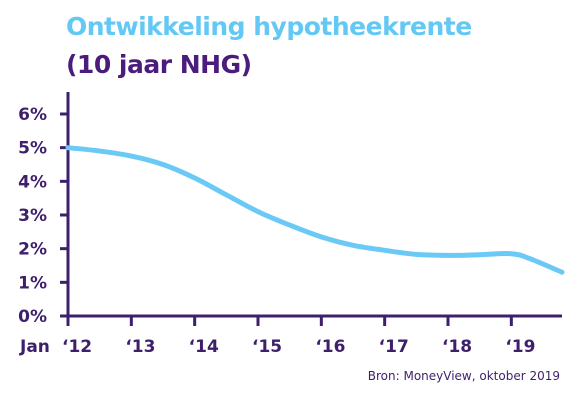 This screenshot has height=404, width=580. Describe the element at coordinates (204, 347) in the screenshot. I see `x-tick-label: ‘14` at that location.